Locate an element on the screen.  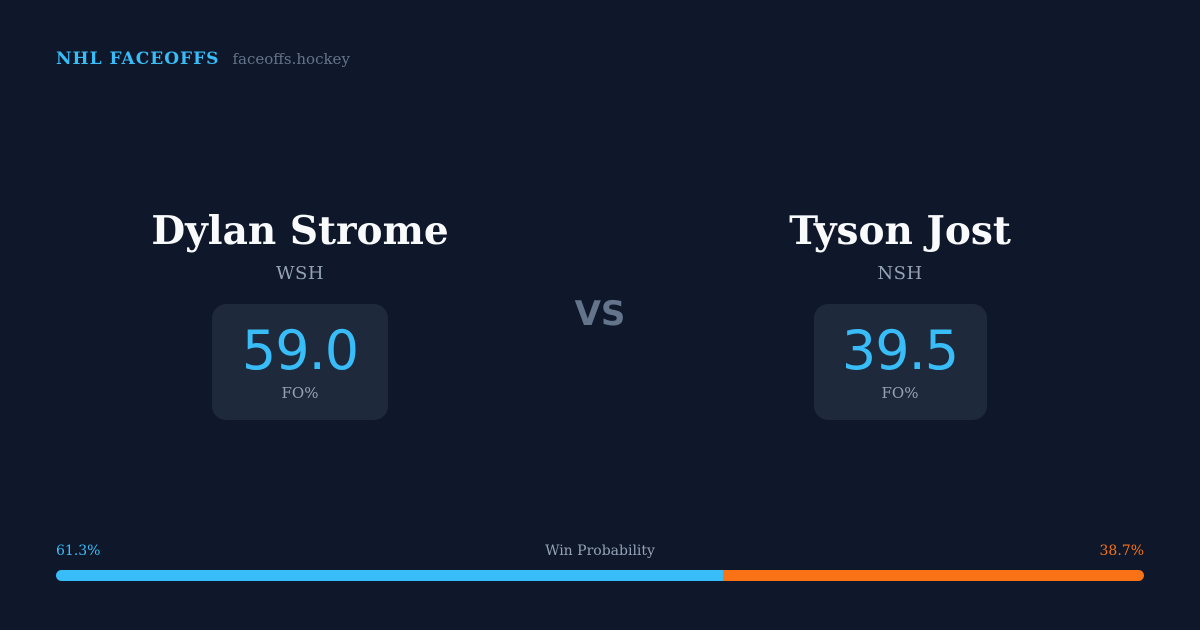
stat-card: 39.5 FO% is located at coordinates (900, 362).